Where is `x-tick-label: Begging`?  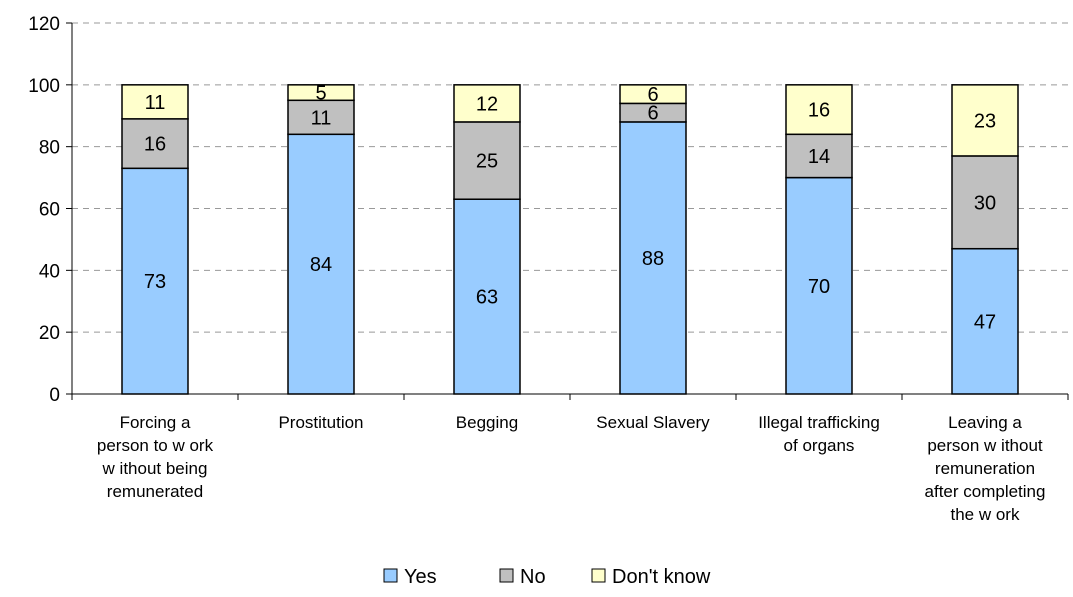 x-tick-label: Begging is located at coordinates (487, 422).